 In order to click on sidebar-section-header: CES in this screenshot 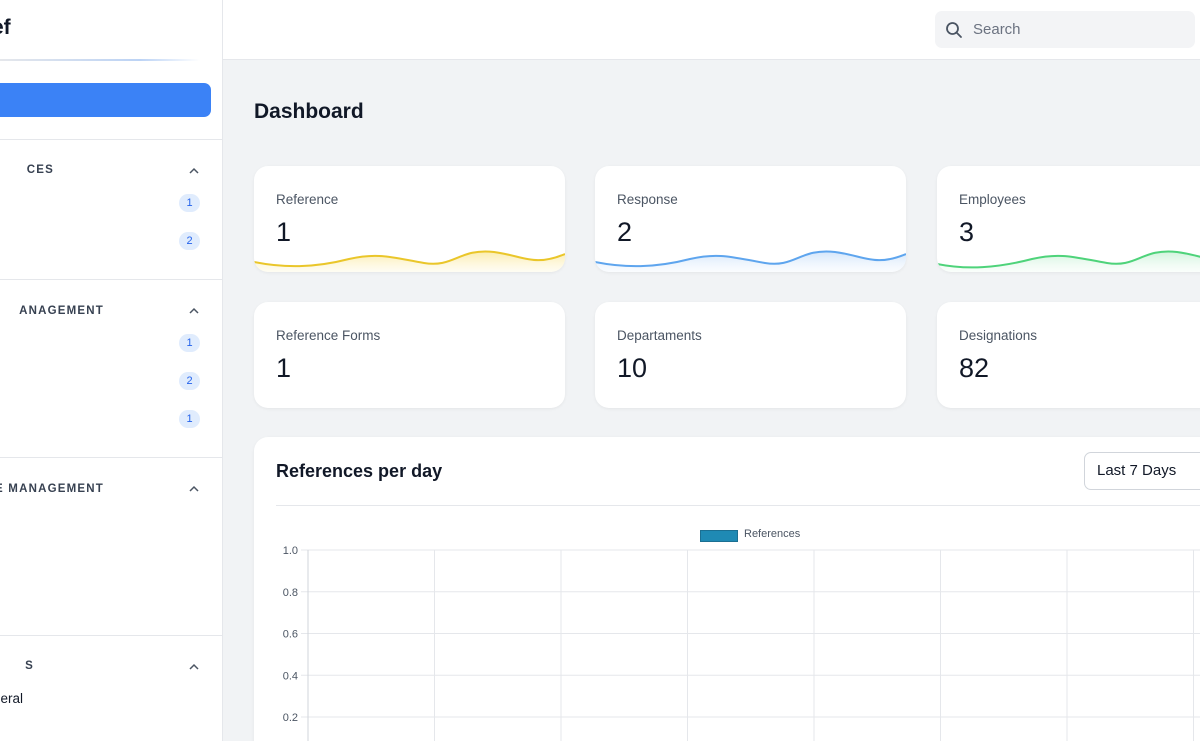, I will do `click(27, 174)`.